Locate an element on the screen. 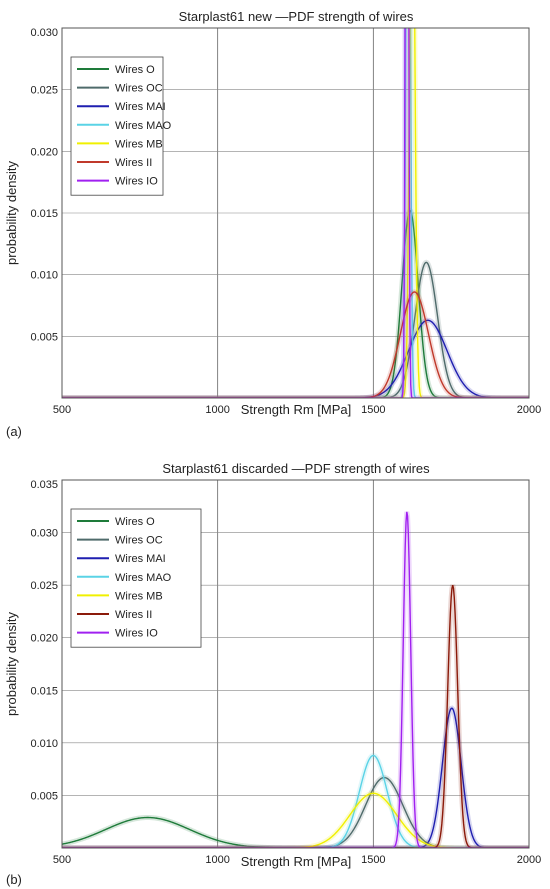 The image size is (550, 889). panel-label: (b) is located at coordinates (14, 879).